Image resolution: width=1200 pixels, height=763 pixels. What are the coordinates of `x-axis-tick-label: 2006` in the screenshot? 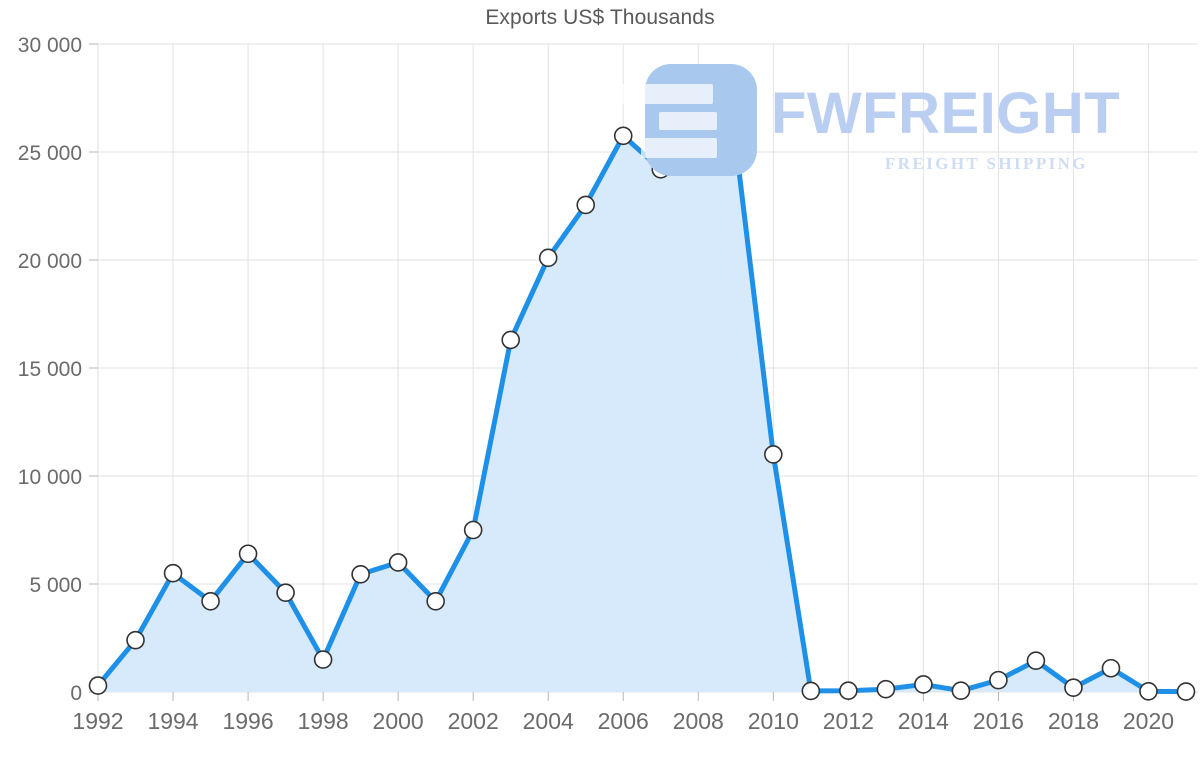 It's located at (623, 721).